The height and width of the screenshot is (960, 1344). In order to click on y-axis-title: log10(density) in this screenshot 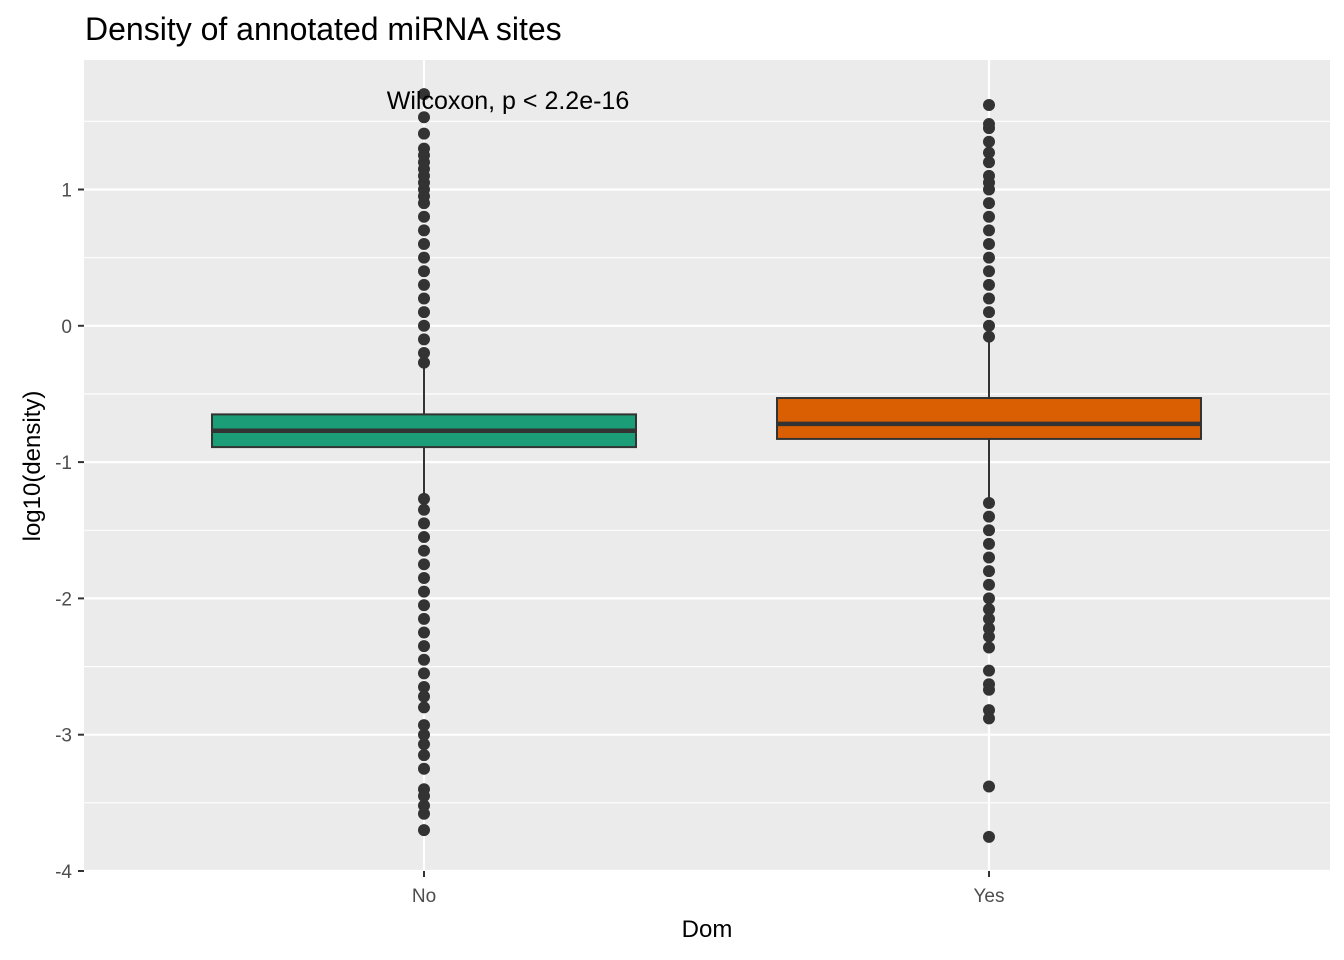, I will do `click(32, 466)`.